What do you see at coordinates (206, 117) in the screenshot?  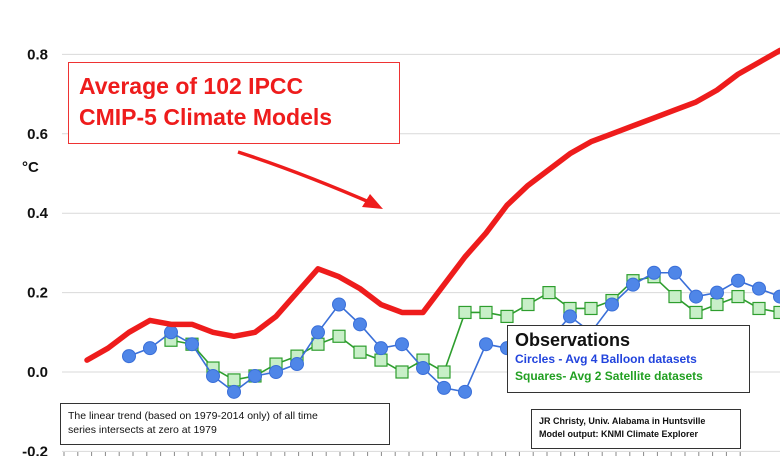 I see `callout-line-2: CMIP-5 Climate Models` at bounding box center [206, 117].